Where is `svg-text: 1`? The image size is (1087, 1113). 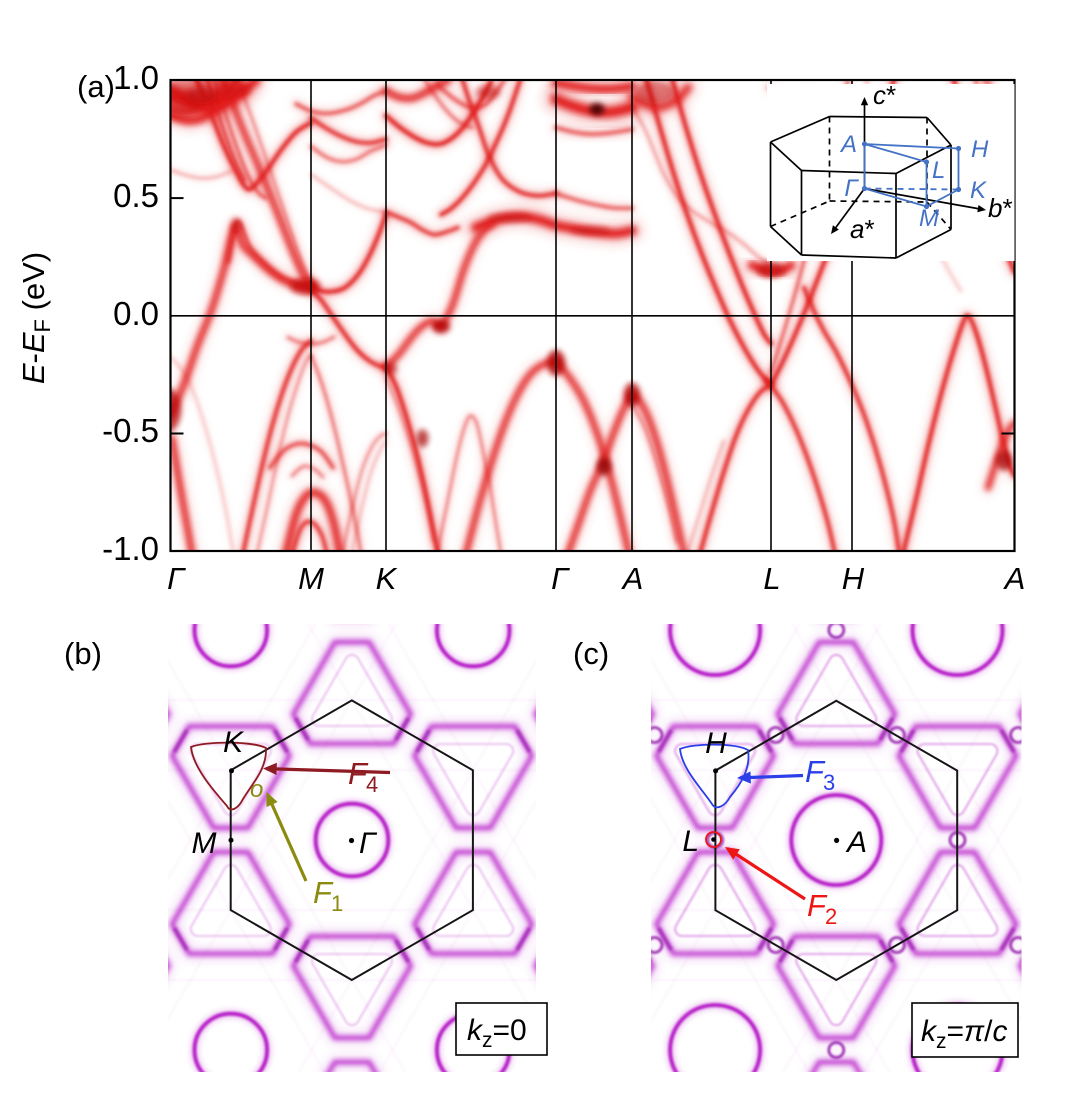 svg-text: 1 is located at coordinates (337, 903).